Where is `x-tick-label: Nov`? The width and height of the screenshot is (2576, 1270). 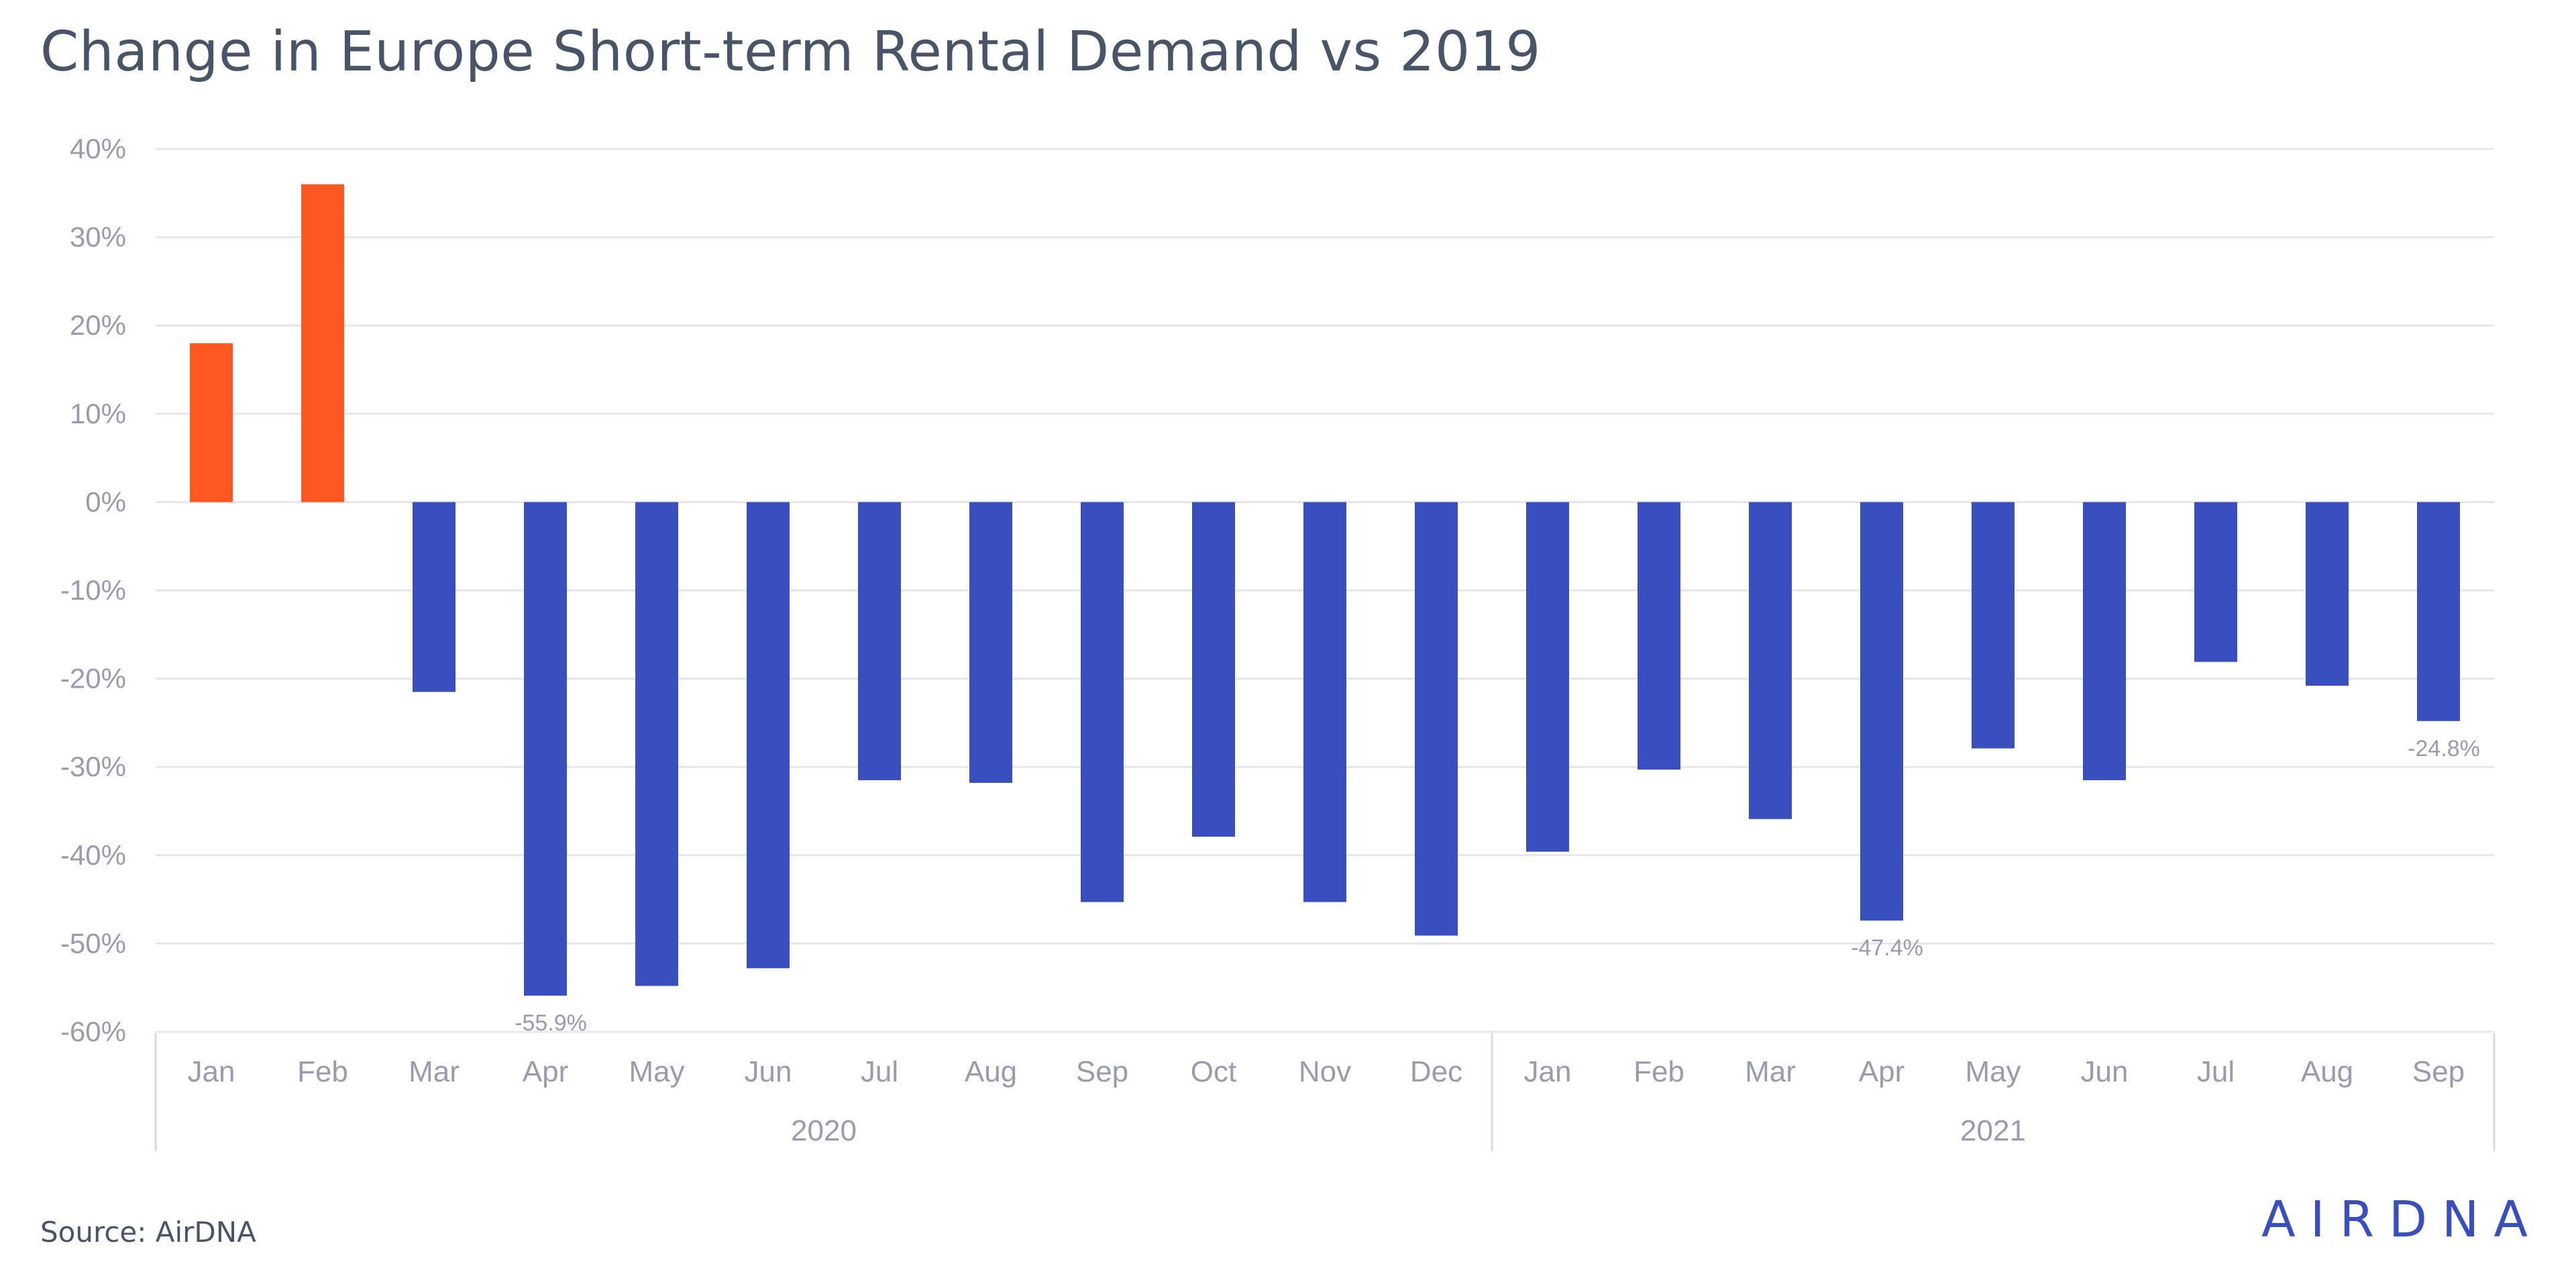
x-tick-label: Nov is located at coordinates (1325, 1071).